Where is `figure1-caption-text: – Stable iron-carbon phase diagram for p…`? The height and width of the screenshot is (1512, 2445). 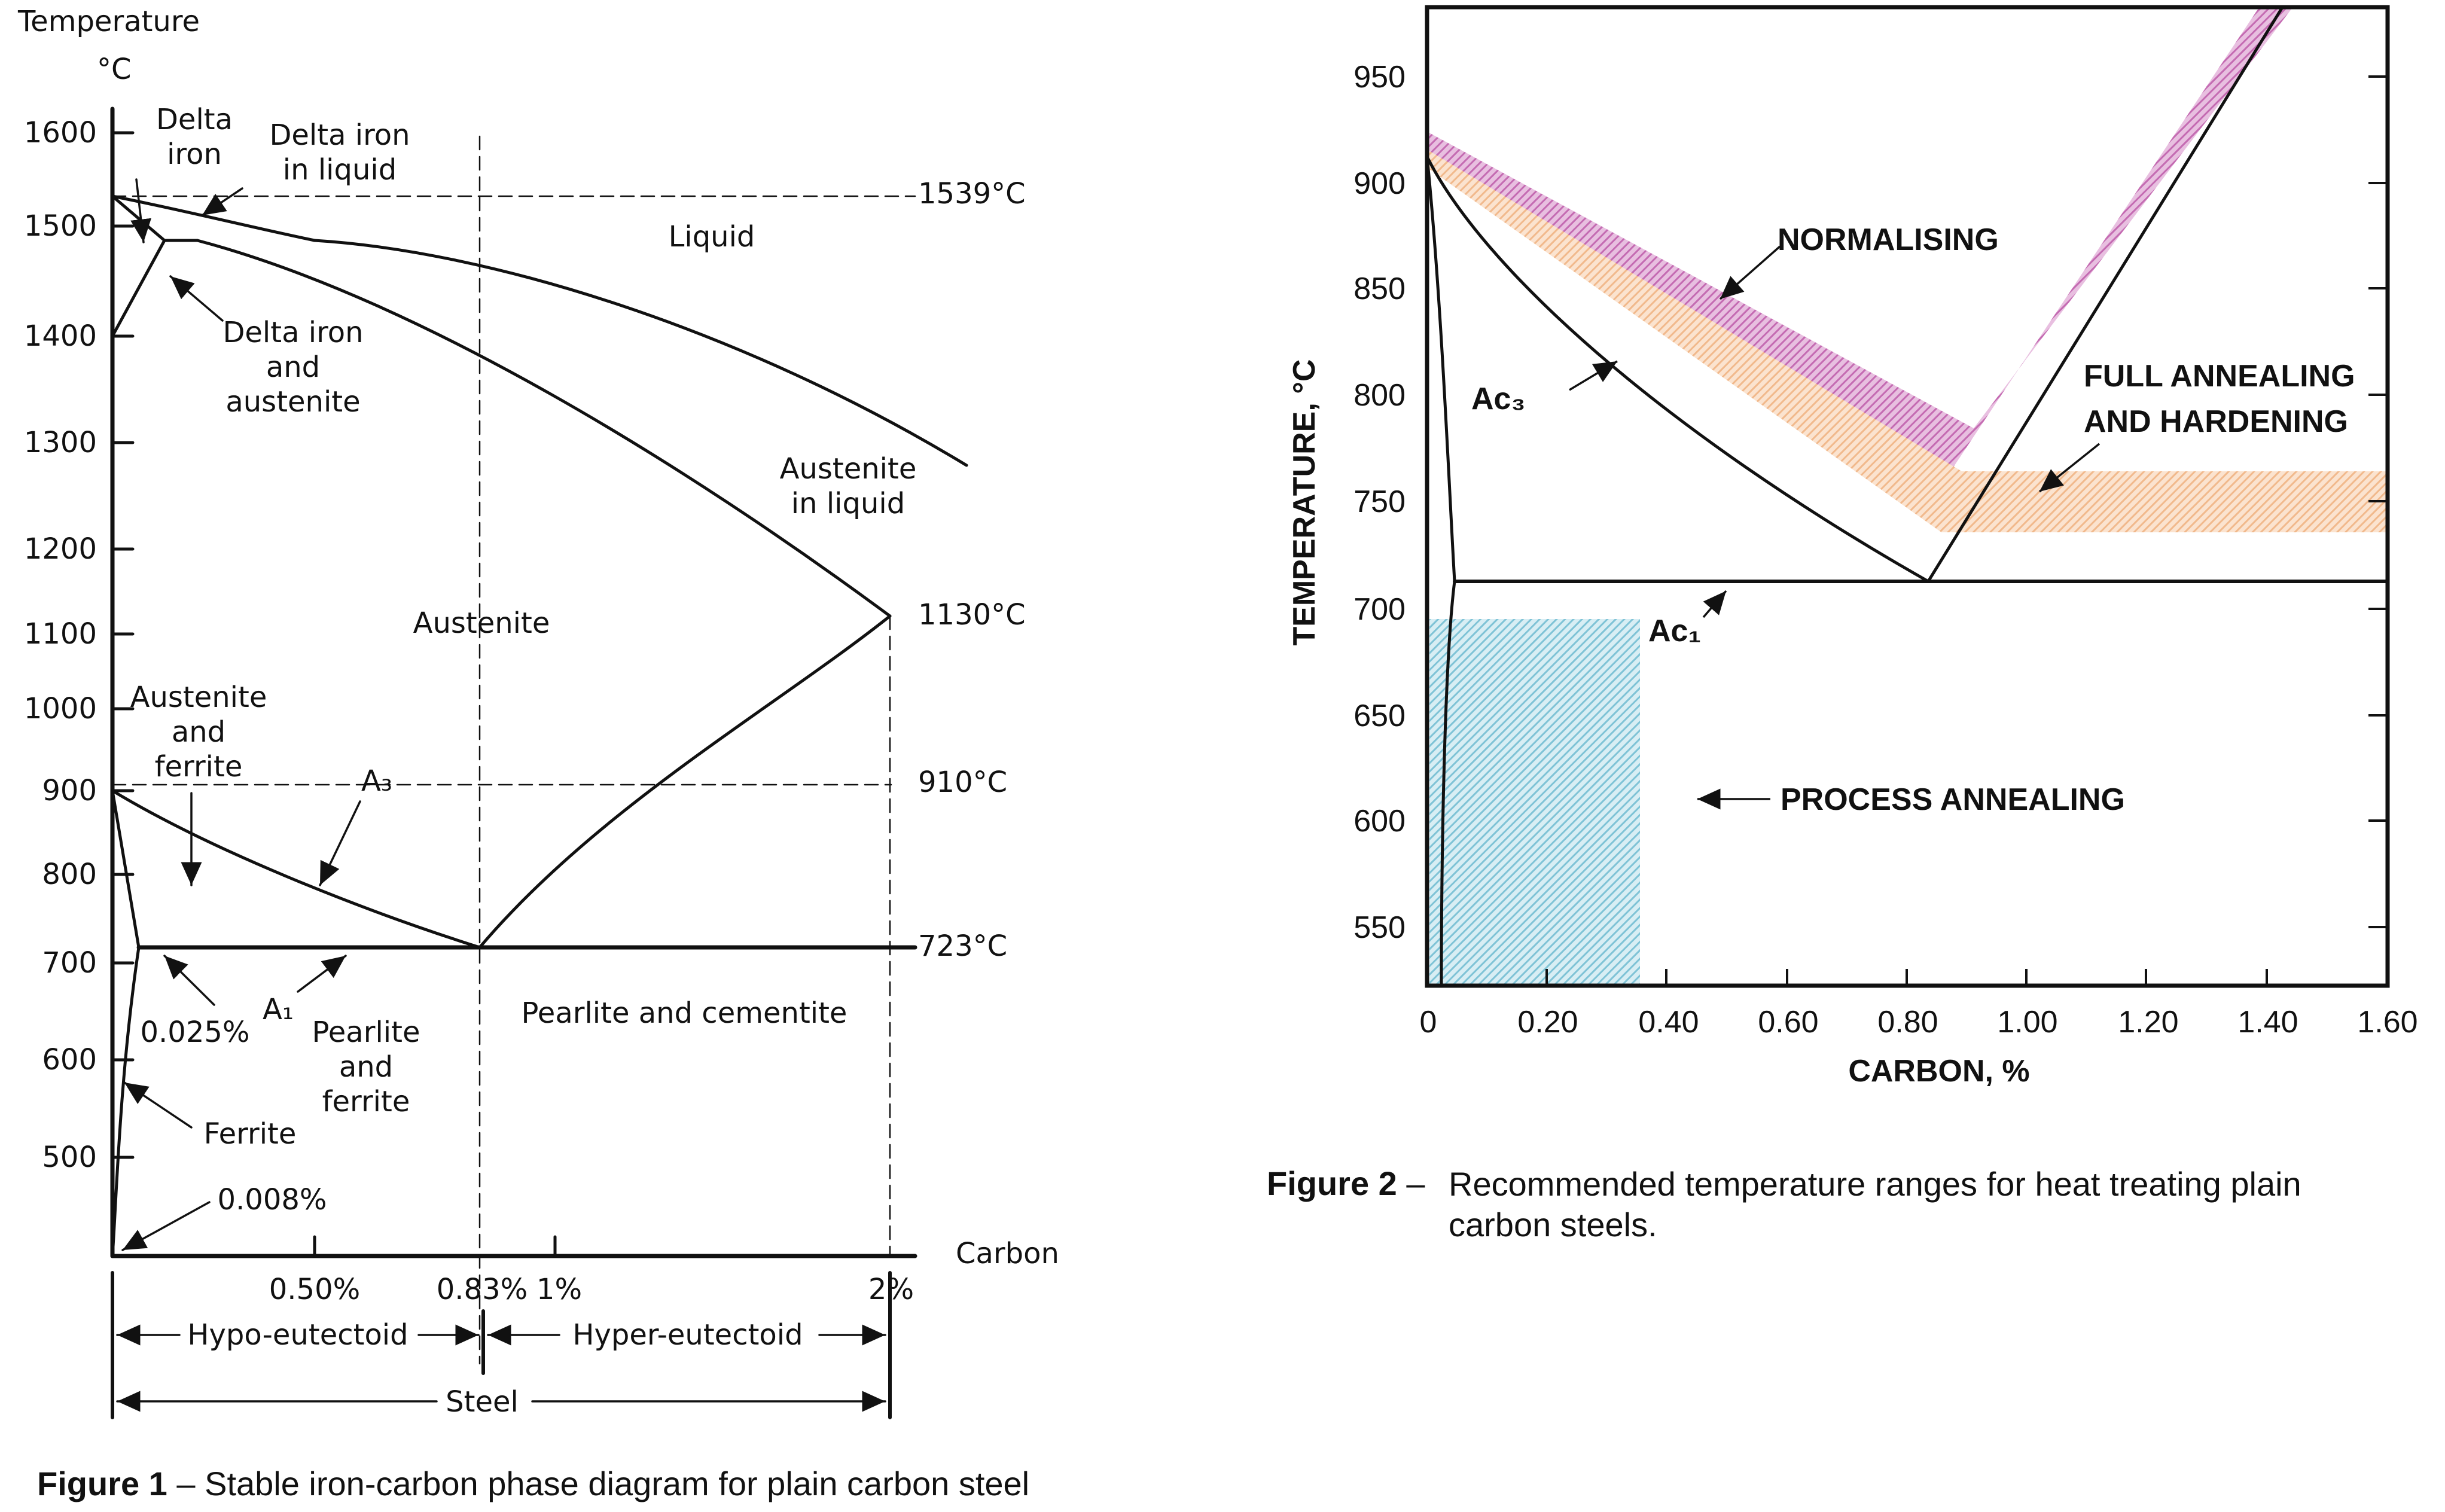
figure1-caption-text: – Stable iron-carbon phase diagram for p… is located at coordinates (598, 1483).